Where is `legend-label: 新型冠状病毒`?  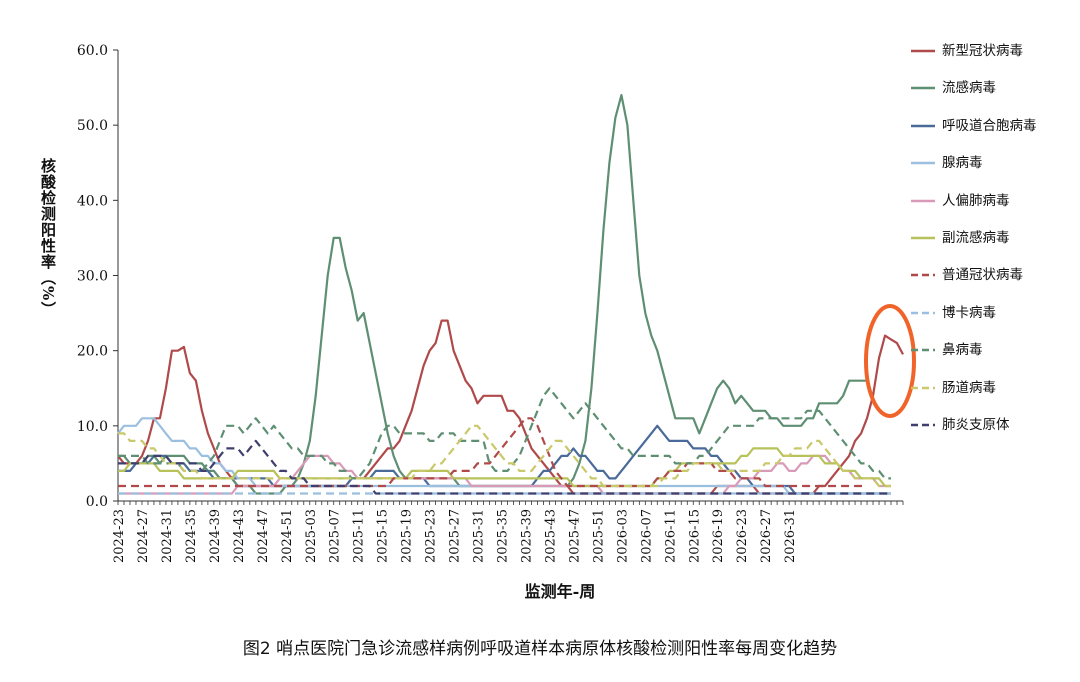 legend-label: 新型冠状病毒 is located at coordinates (982, 51).